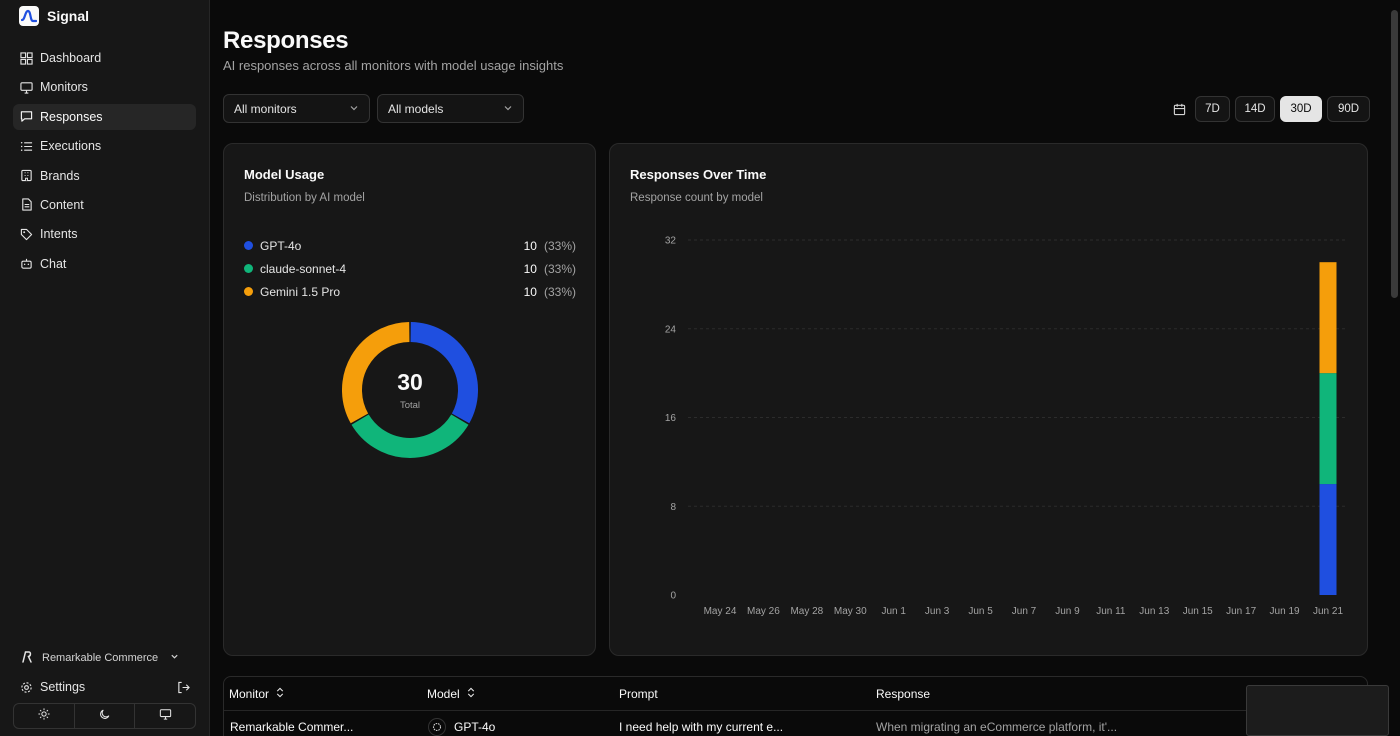 This screenshot has width=1400, height=736. I want to click on date-range-selector: 7D 14D 30D 90D, so click(1270, 109).